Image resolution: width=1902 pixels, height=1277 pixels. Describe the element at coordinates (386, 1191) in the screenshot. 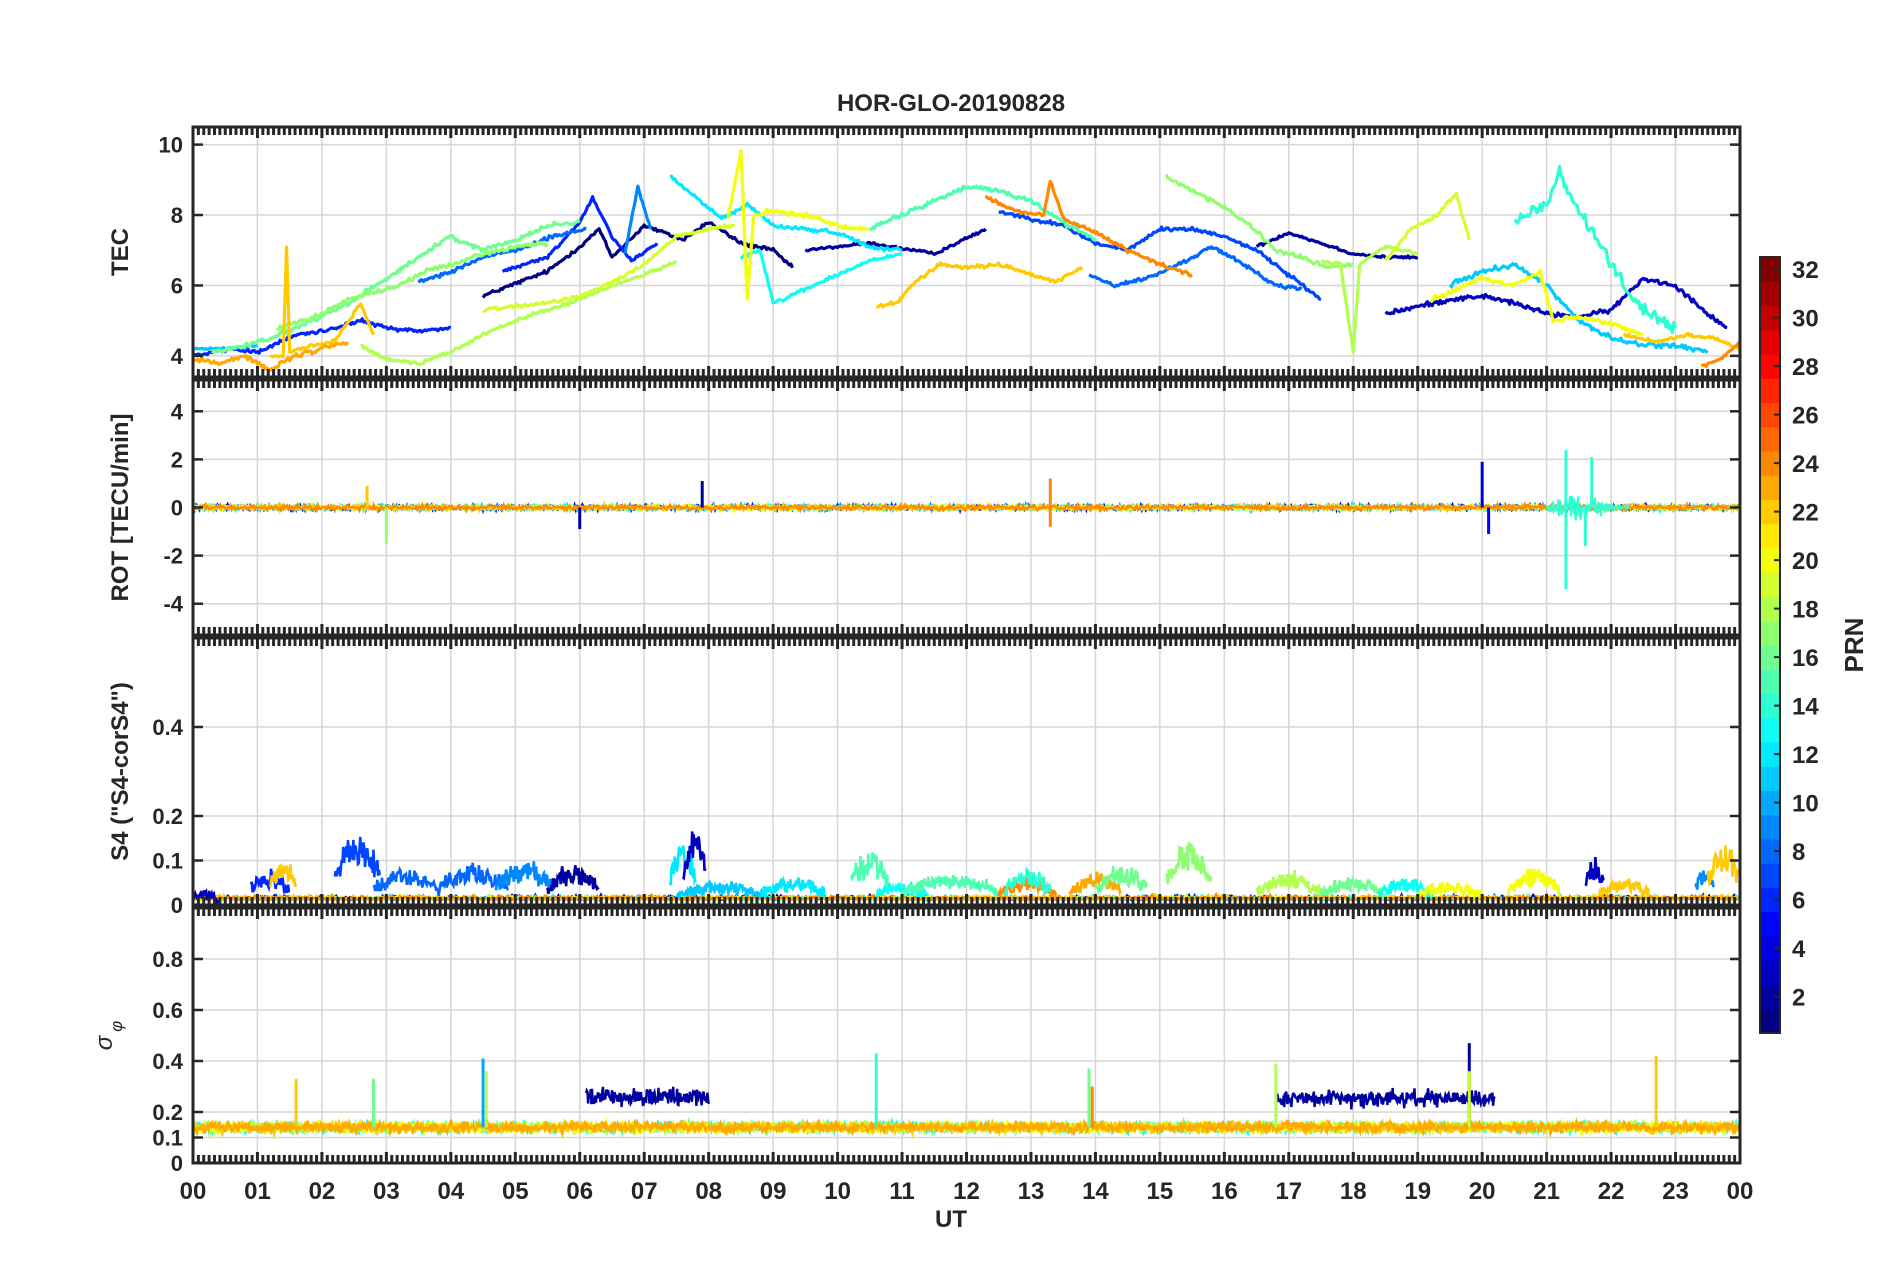

I see `x-tick-label: 03` at that location.